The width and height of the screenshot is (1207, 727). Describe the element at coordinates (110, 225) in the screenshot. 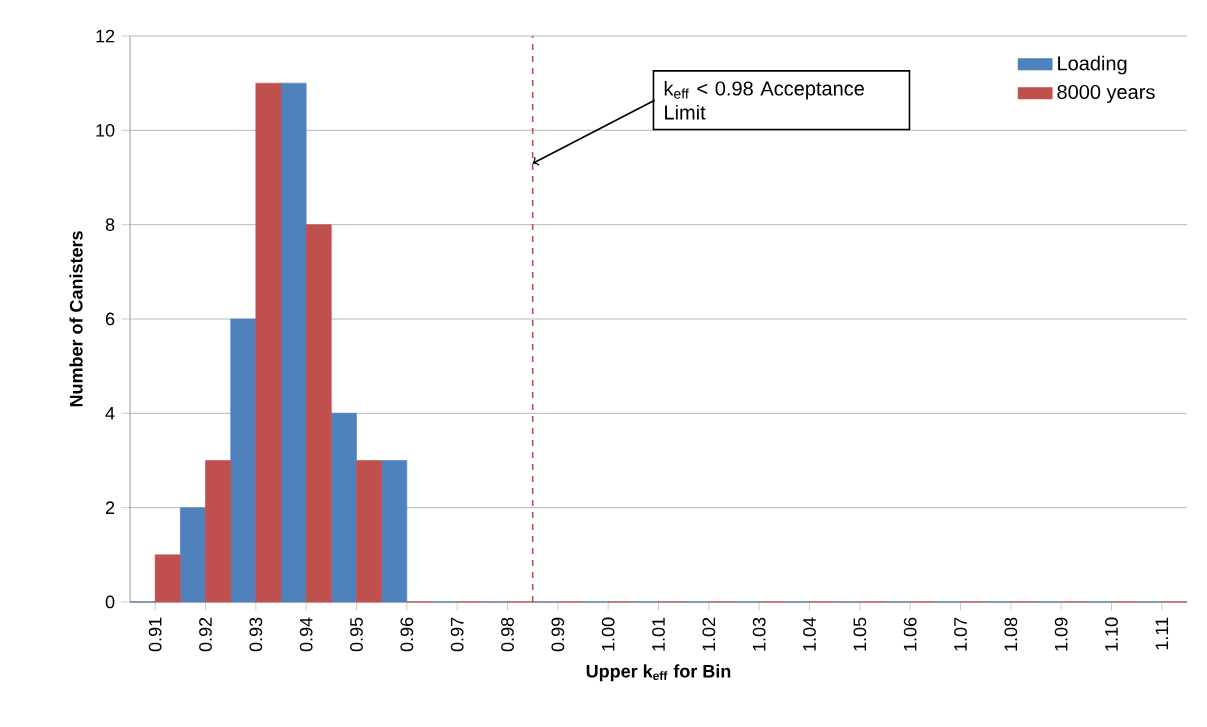

I see `y-tick-label: 8` at that location.